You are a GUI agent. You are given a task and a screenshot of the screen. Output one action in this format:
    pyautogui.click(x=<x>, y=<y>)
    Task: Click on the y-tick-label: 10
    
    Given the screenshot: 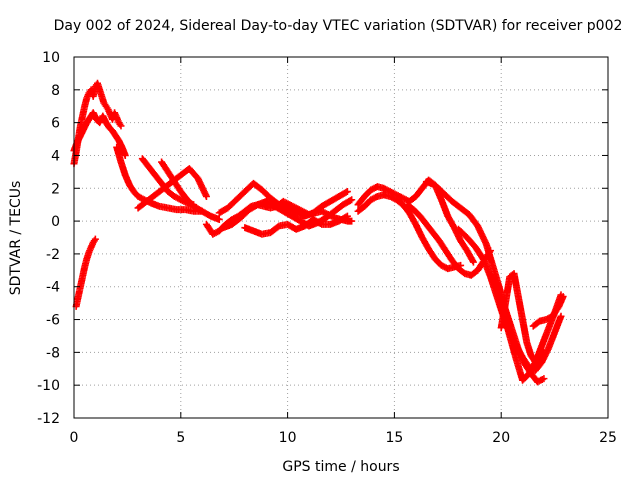 What is the action you would take?
    pyautogui.click(x=51, y=58)
    